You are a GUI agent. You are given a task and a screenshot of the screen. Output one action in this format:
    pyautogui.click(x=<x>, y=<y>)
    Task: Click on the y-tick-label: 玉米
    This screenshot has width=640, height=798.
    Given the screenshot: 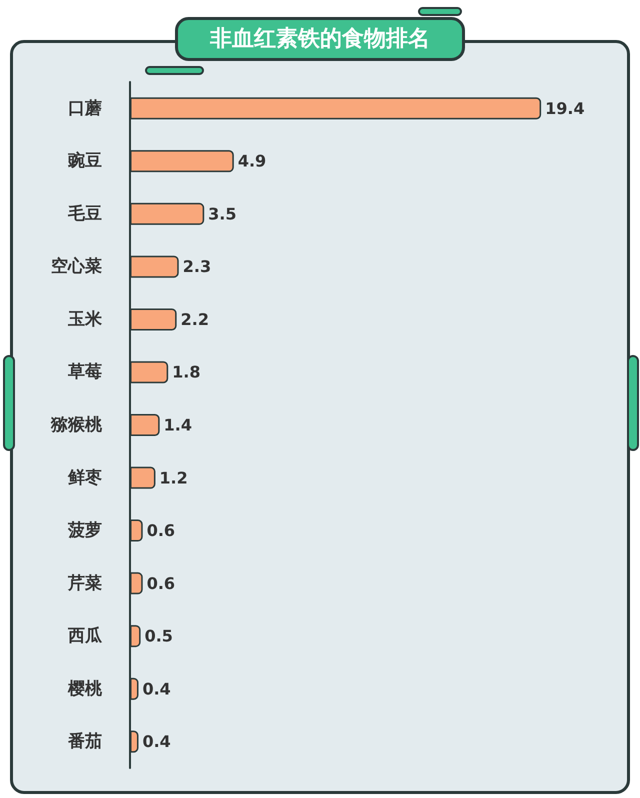 What is the action you would take?
    pyautogui.click(x=85, y=319)
    